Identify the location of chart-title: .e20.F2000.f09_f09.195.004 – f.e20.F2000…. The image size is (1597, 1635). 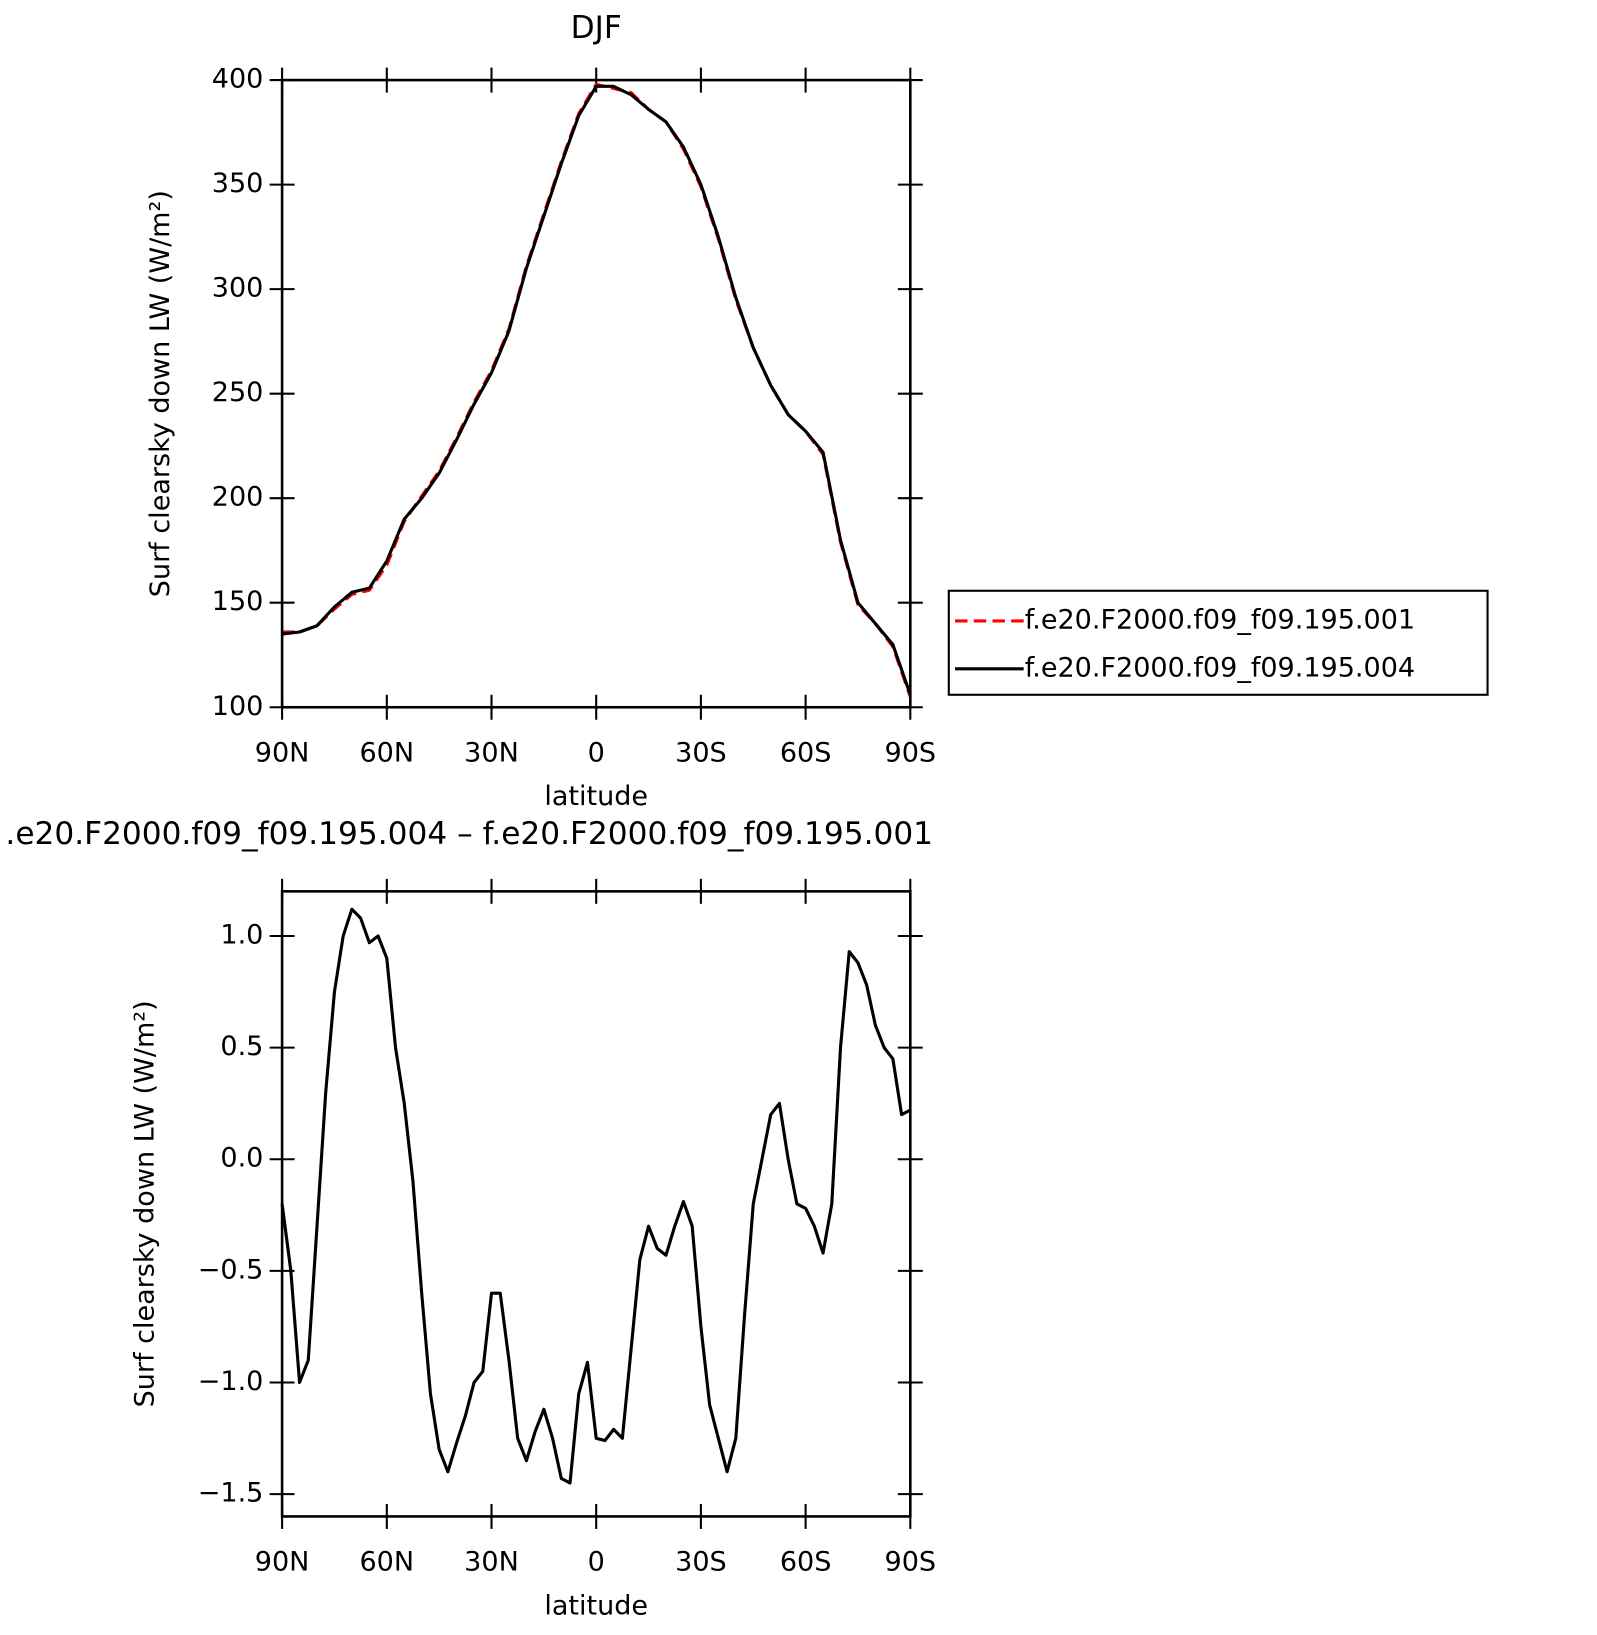
(469, 834).